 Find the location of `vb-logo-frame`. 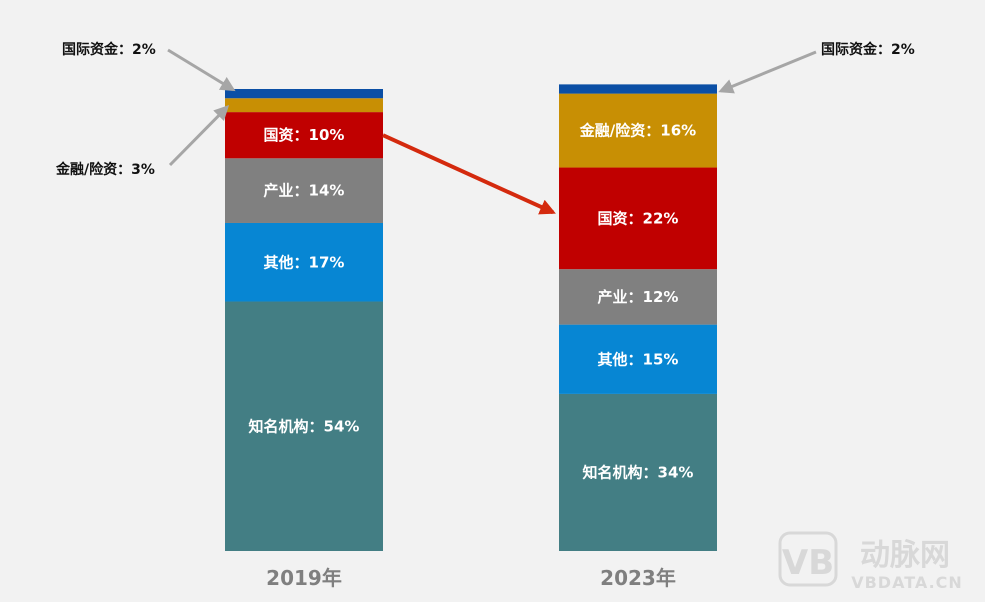

vb-logo-frame is located at coordinates (808, 559).